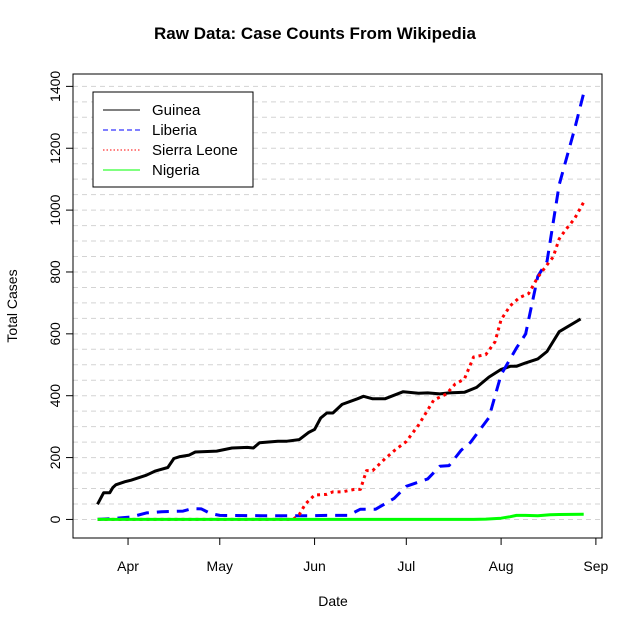 Image resolution: width=630 pixels, height=630 pixels. I want to click on y-tick-label: 1000, so click(55, 209).